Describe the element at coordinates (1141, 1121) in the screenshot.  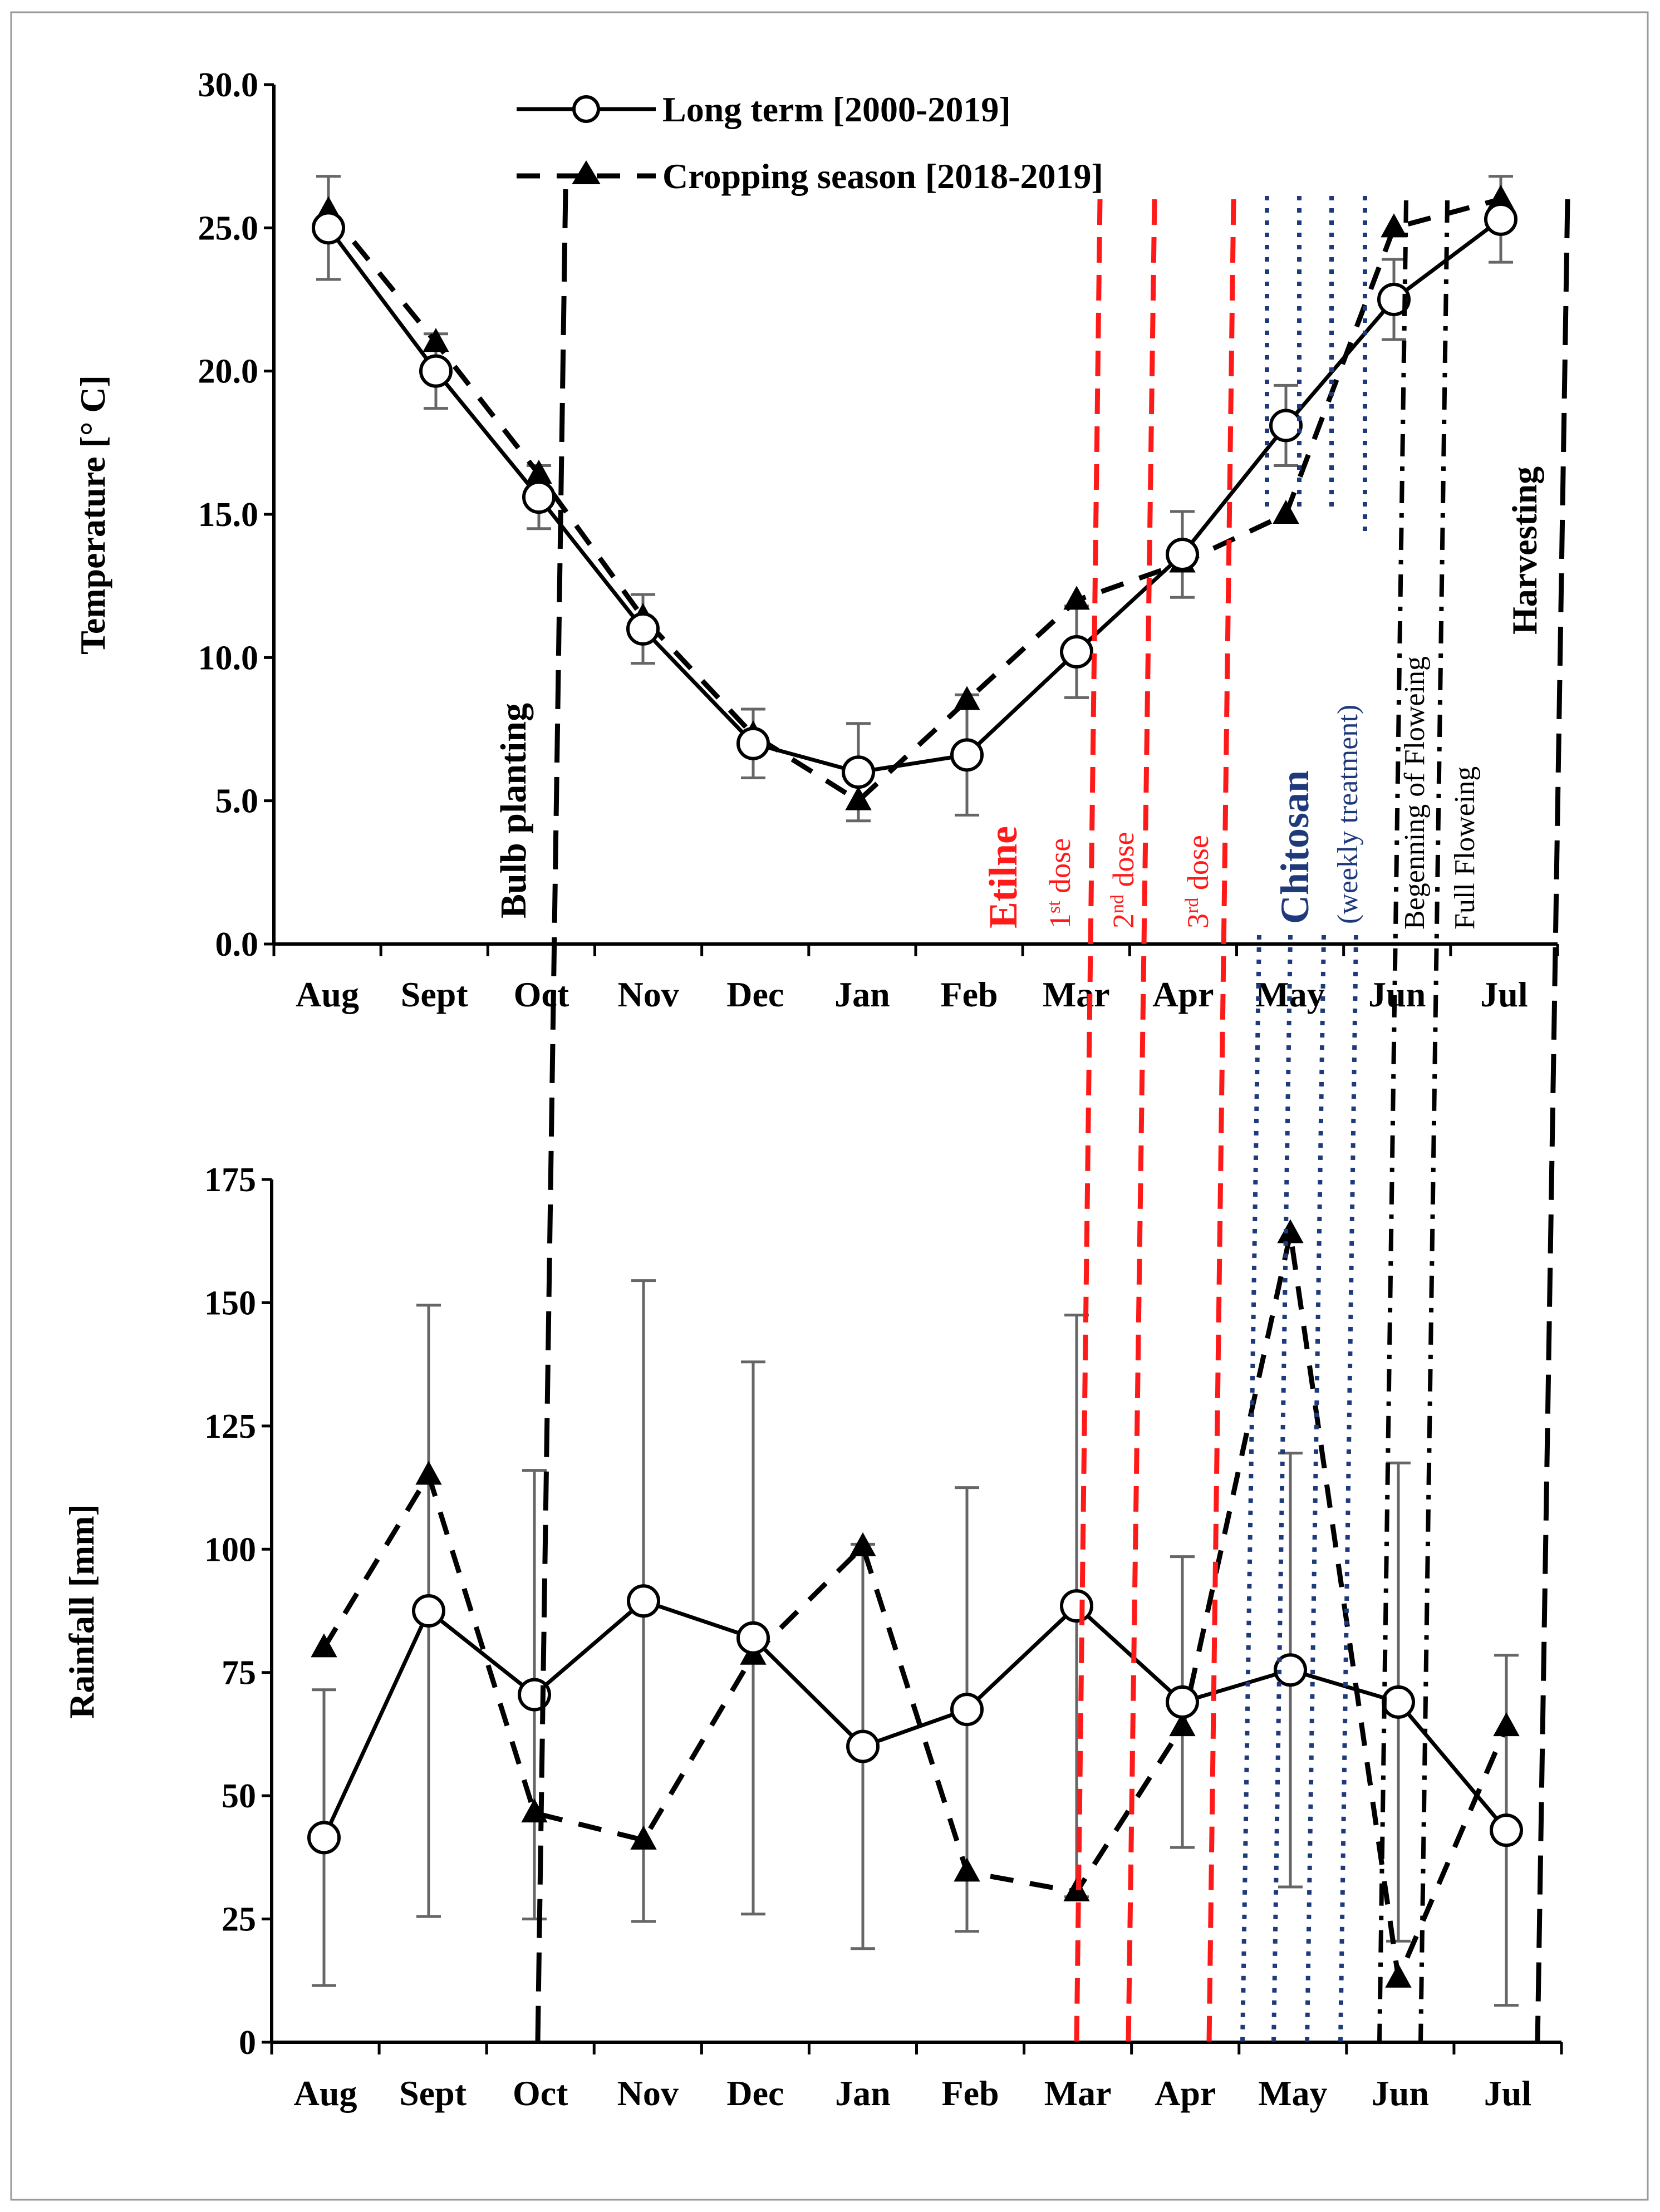
I see `ethylene-dose-2-line` at that location.